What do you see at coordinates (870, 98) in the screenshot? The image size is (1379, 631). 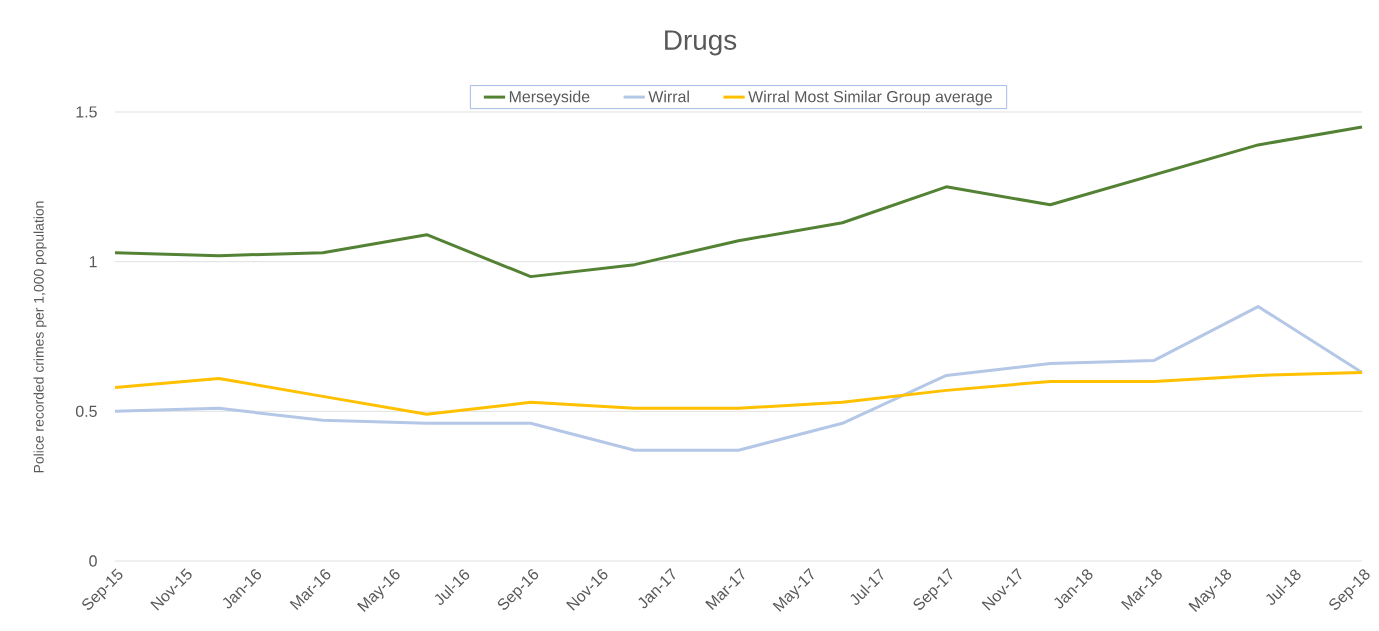 I see `legend-label: Wirral Most Similar Group average` at bounding box center [870, 98].